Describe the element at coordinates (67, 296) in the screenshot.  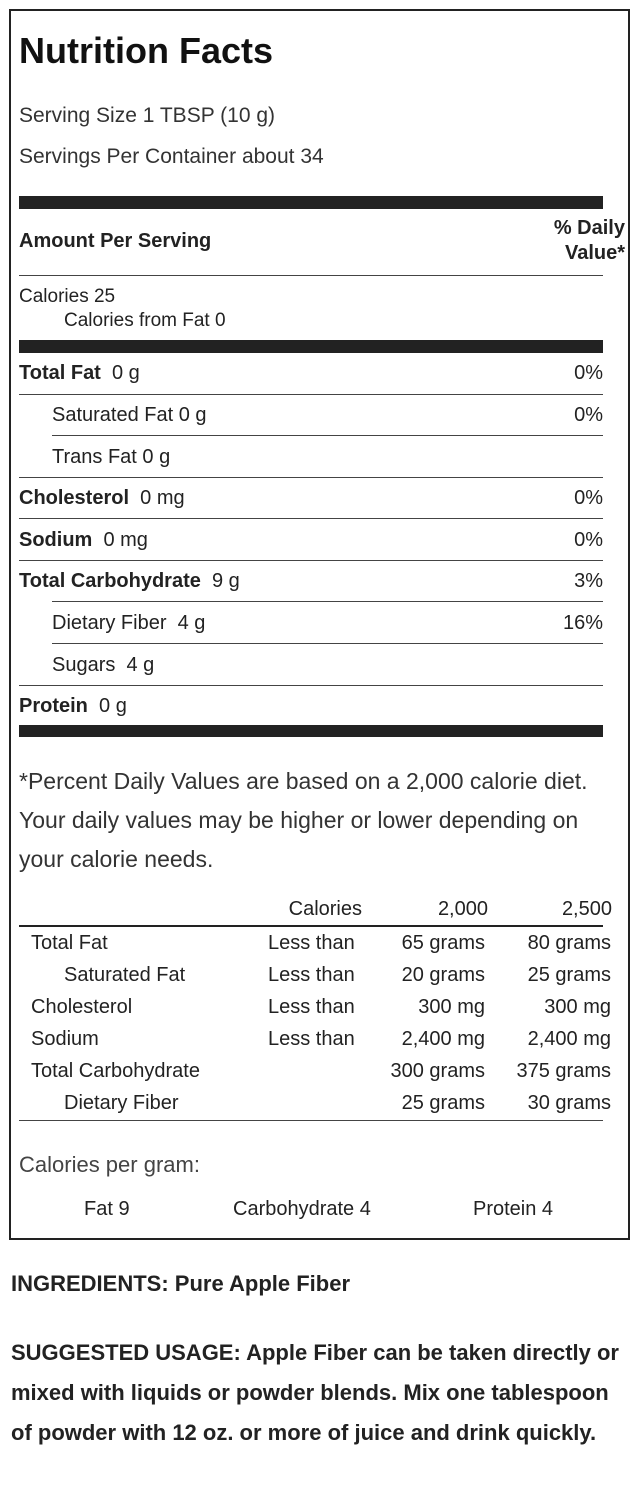
I see `calories: Calories 25` at that location.